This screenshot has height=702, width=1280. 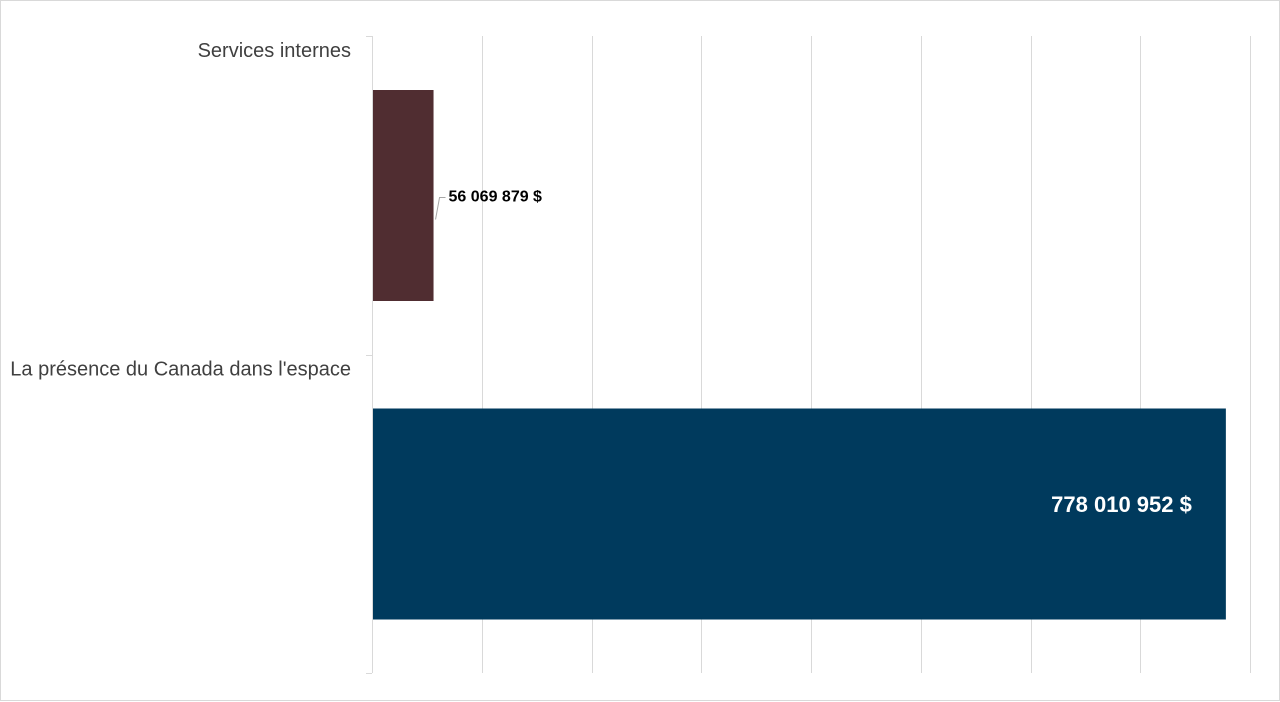 I want to click on data-label-leader, so click(x=440, y=208).